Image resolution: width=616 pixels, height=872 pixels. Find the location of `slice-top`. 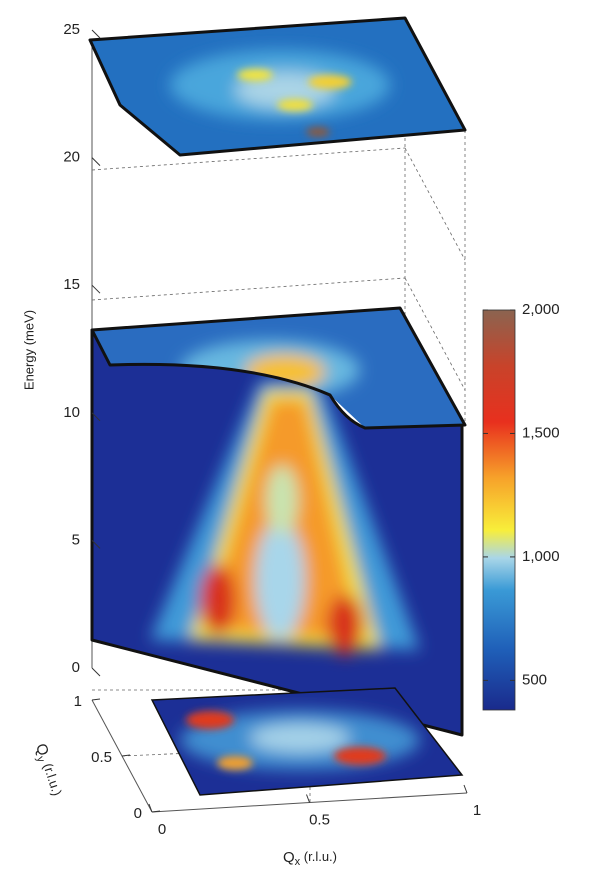

slice-top is located at coordinates (277, 86).